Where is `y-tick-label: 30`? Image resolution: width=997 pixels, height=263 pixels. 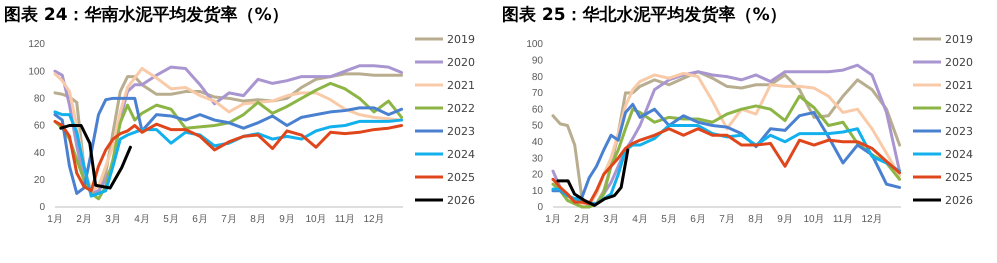
y-tick-label: 30 is located at coordinates (538, 158).